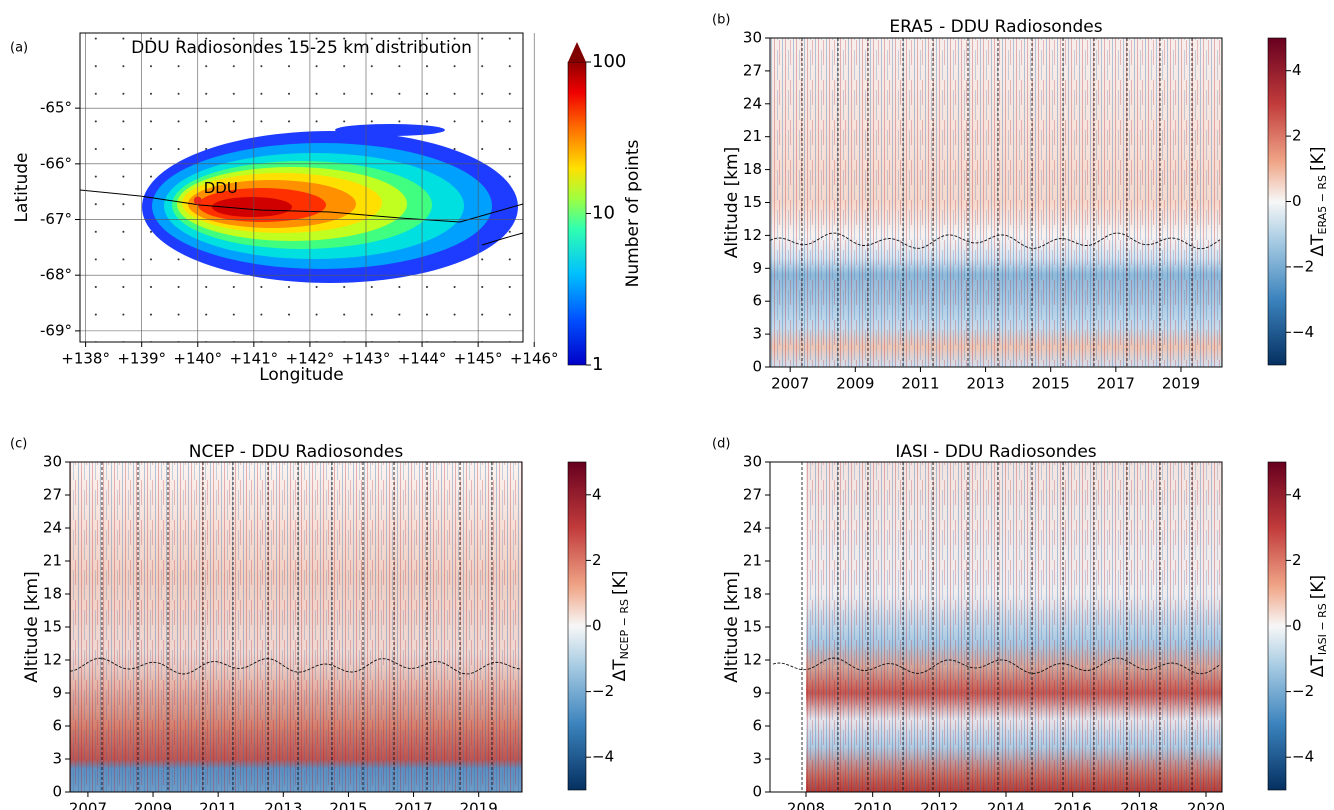  What do you see at coordinates (366, 359) in the screenshot?
I see `x-tick-label: +143°` at bounding box center [366, 359].